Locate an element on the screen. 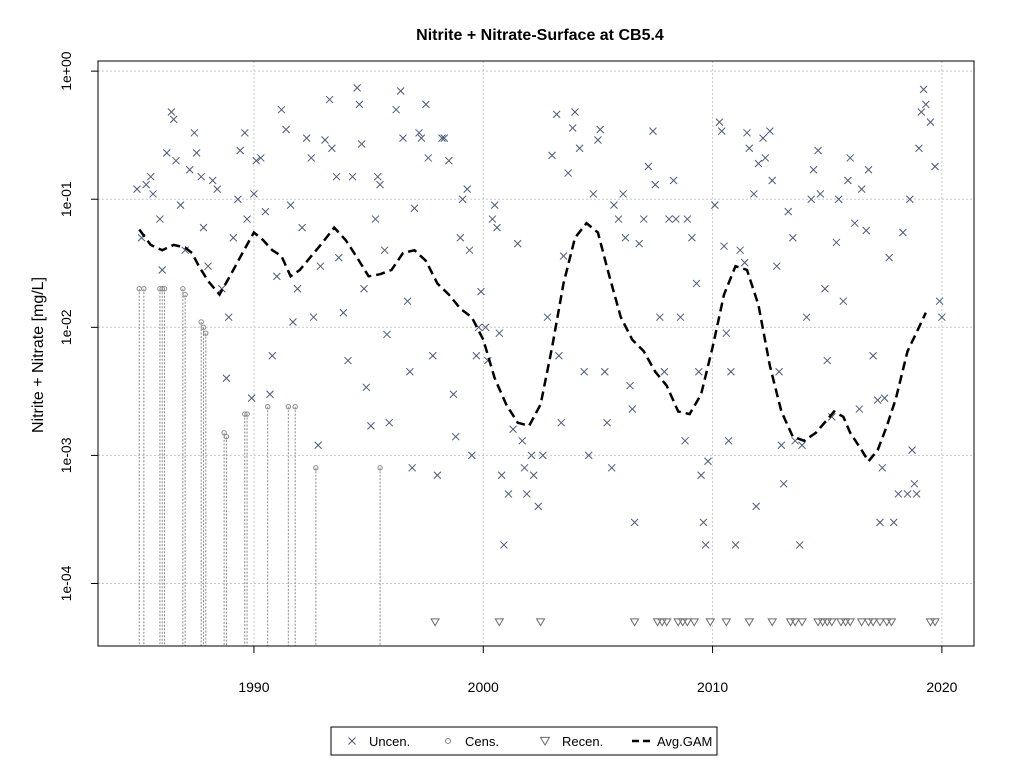 Image resolution: width=1024 pixels, height=768 pixels. legend-x-icon is located at coordinates (352, 741).